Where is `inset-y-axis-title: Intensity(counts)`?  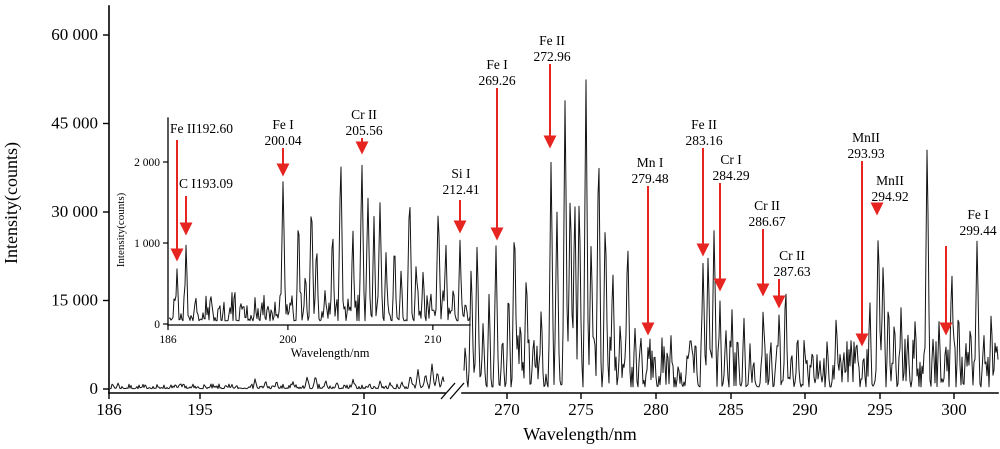 inset-y-axis-title: Intensity(counts) is located at coordinates (121, 229).